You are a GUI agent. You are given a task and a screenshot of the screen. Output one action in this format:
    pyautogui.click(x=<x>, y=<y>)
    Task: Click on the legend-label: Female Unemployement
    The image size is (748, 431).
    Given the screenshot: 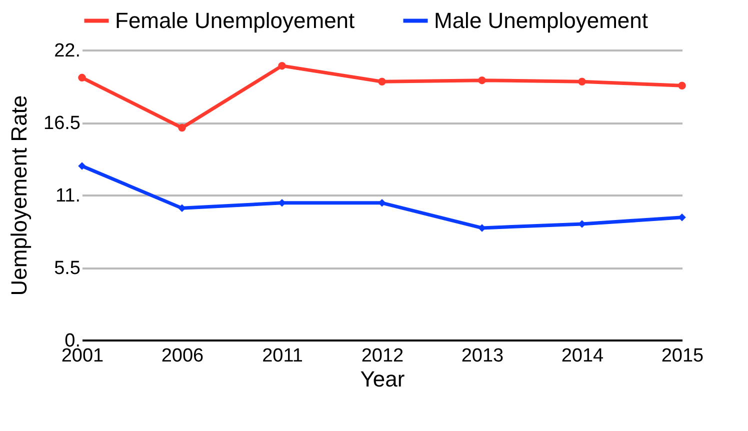 What is the action you would take?
    pyautogui.click(x=235, y=20)
    